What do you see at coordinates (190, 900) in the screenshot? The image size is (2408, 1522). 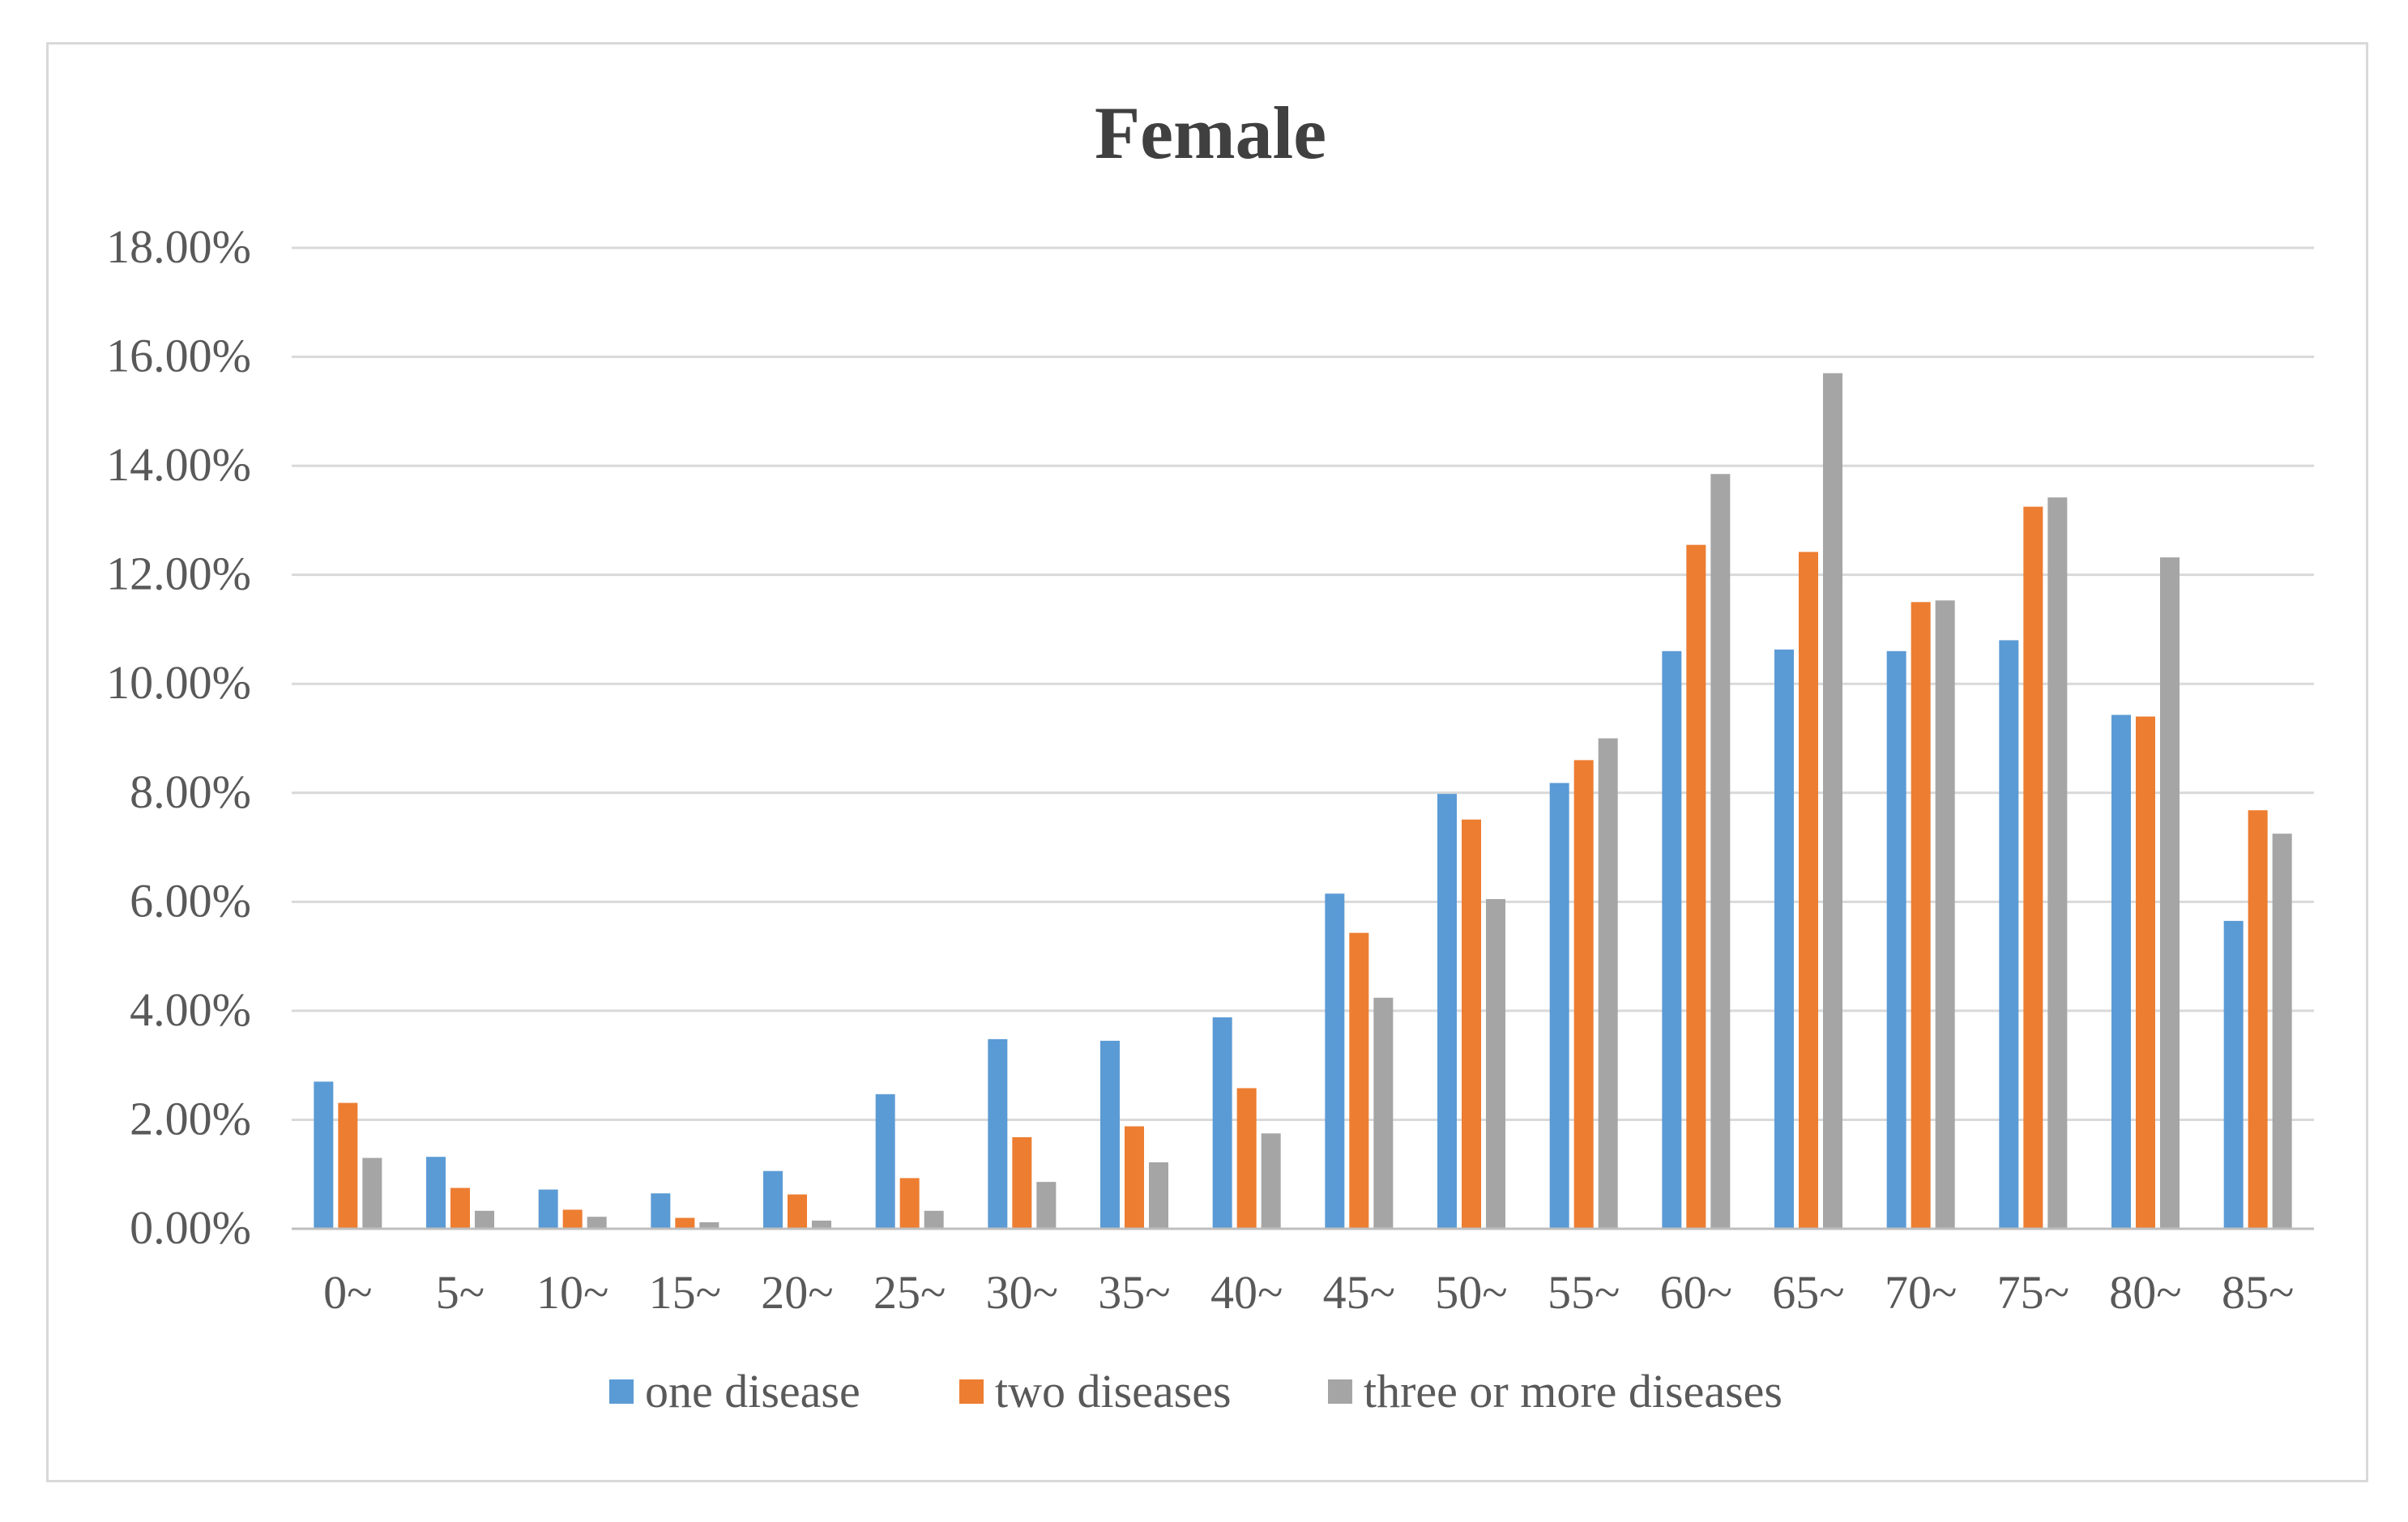 I see `y-tick-label: 6.00%` at bounding box center [190, 900].